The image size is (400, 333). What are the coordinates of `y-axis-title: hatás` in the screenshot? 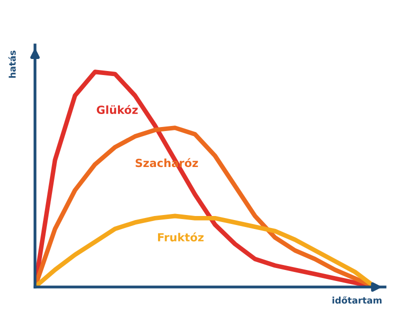 It's located at (12, 64).